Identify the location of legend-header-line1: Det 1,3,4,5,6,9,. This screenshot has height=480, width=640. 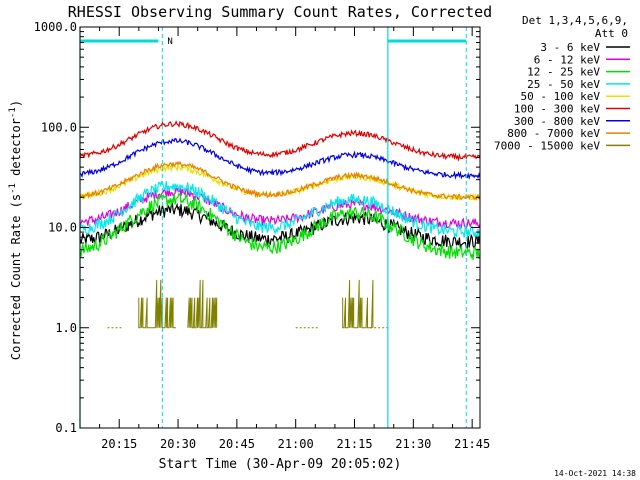
(575, 20).